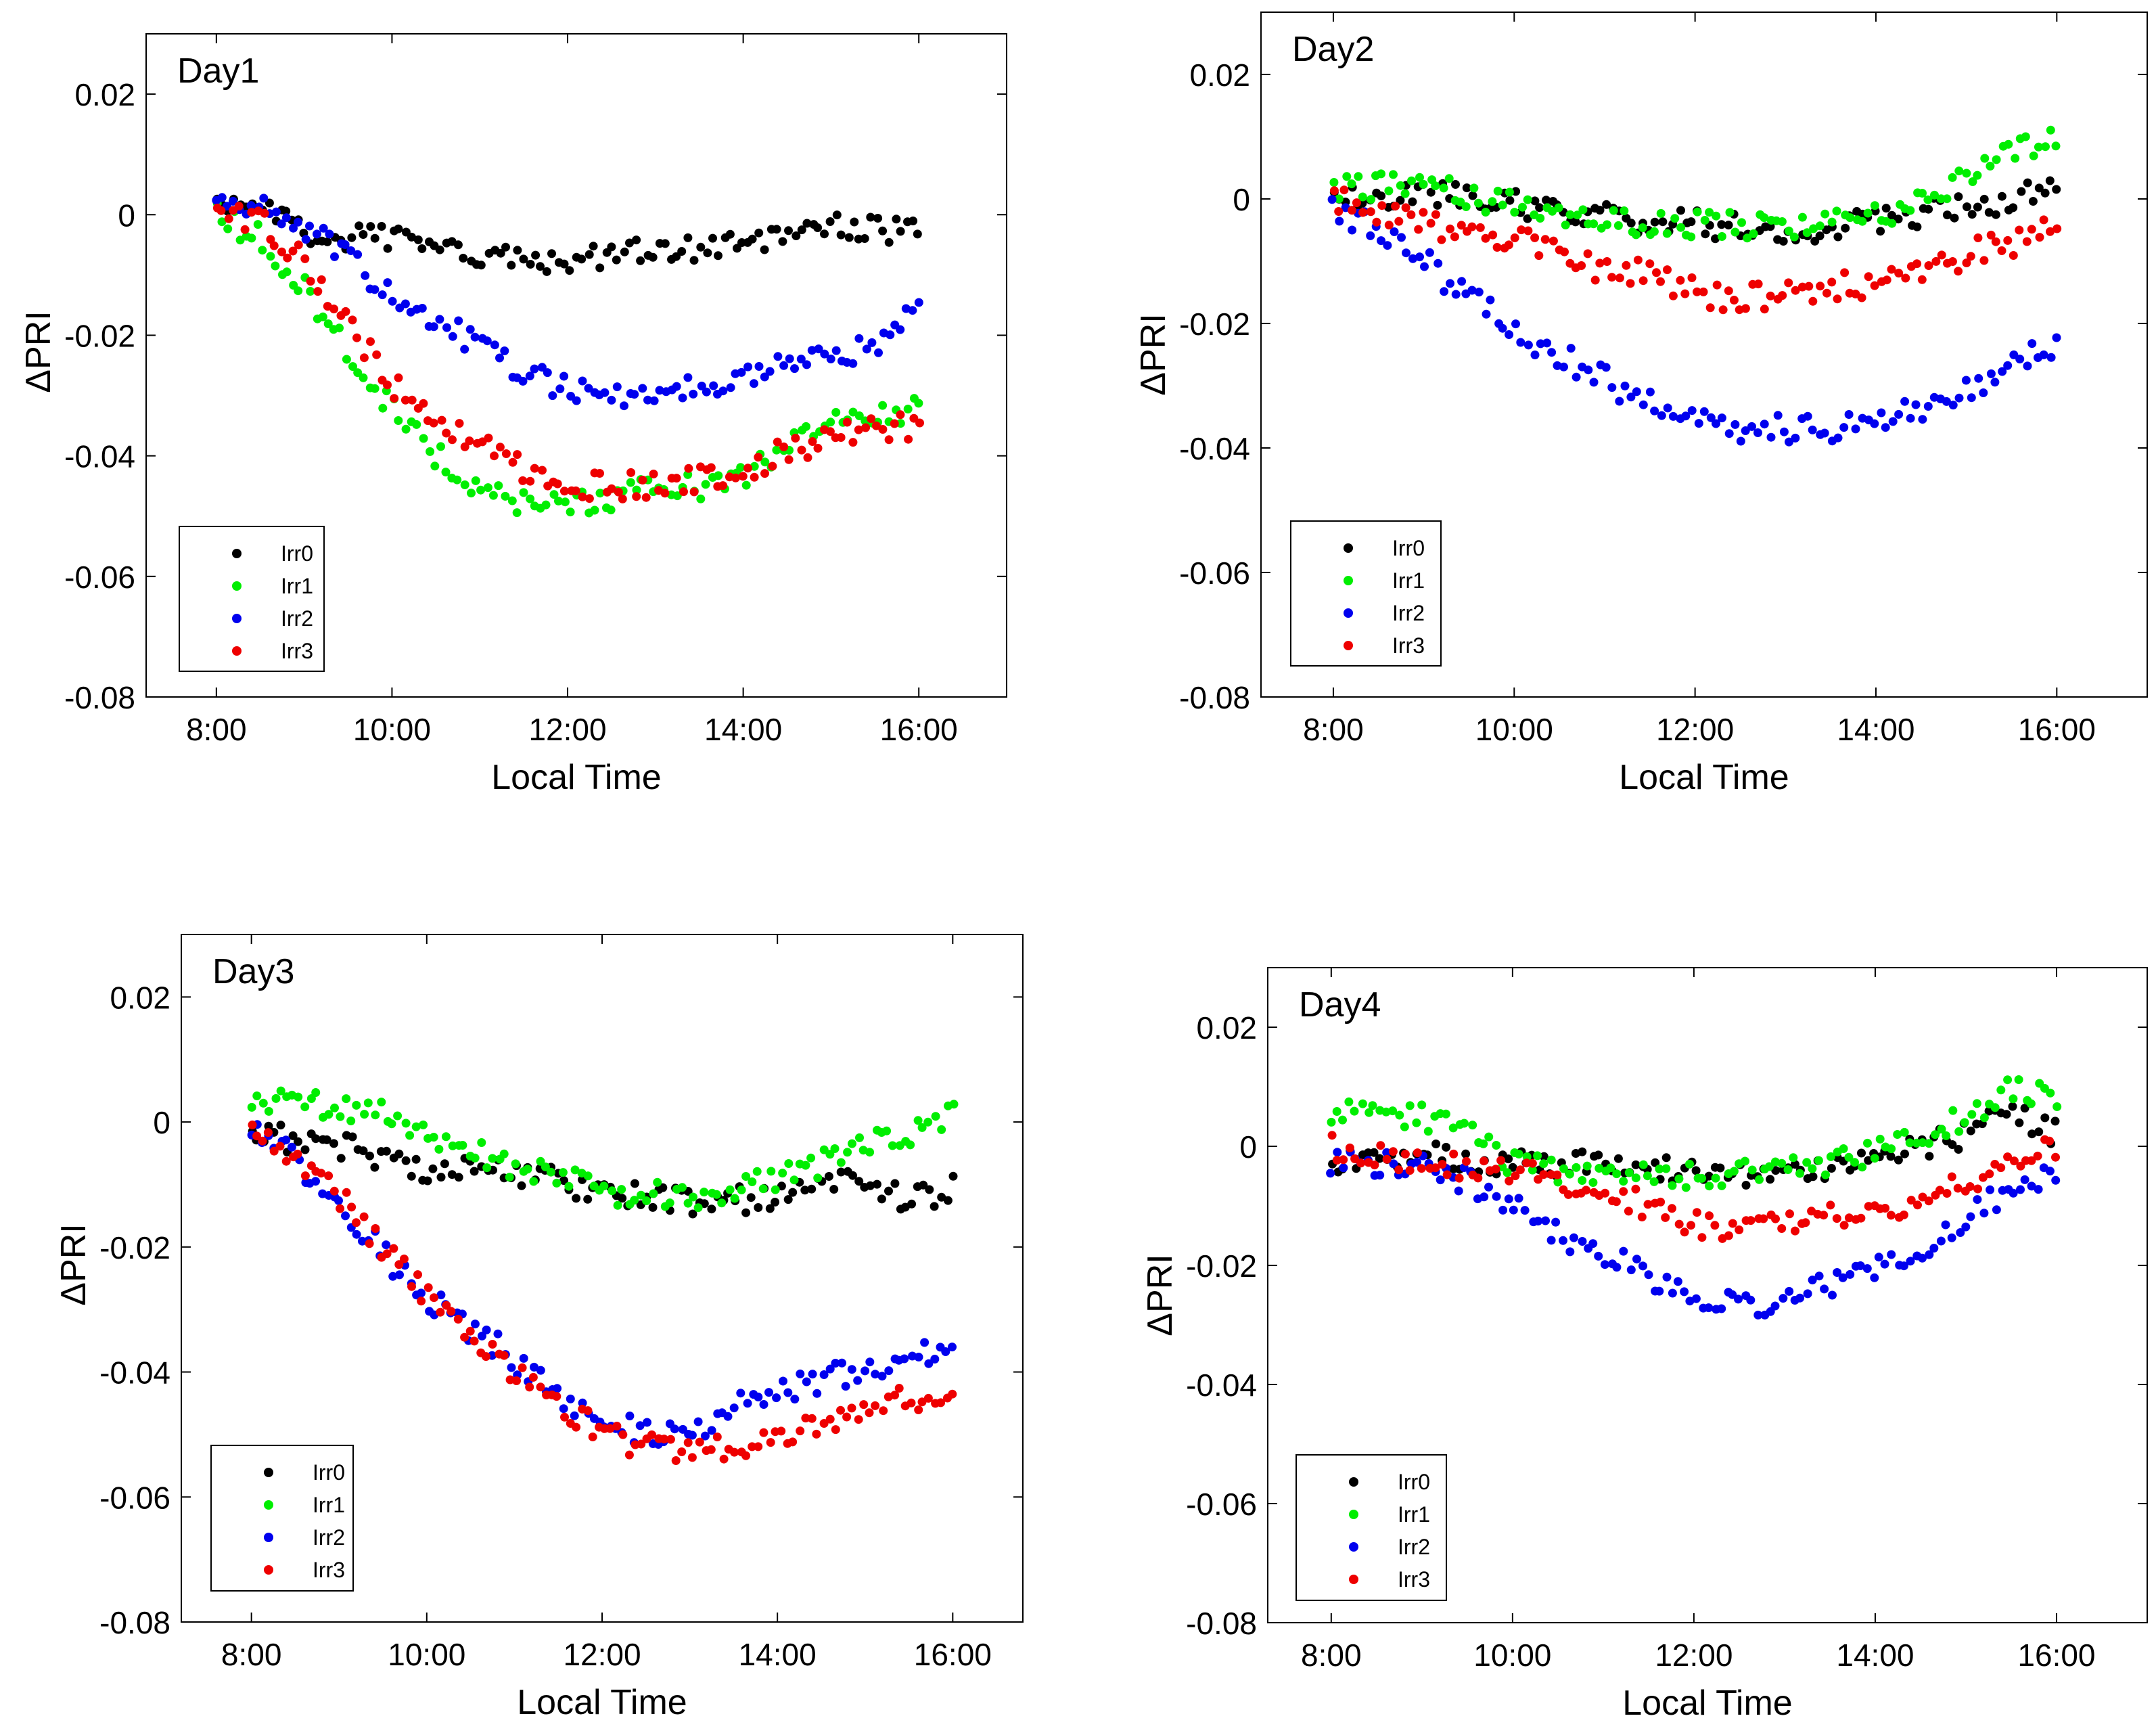 The height and width of the screenshot is (1735, 2156). Describe the element at coordinates (1512, 1655) in the screenshot. I see `x-tick-label: 10:00` at that location.